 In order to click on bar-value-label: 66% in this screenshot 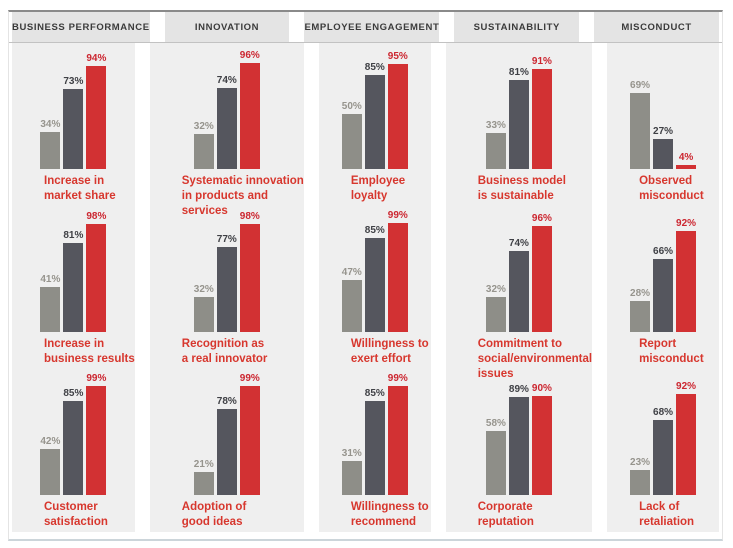, I will do `click(663, 251)`.